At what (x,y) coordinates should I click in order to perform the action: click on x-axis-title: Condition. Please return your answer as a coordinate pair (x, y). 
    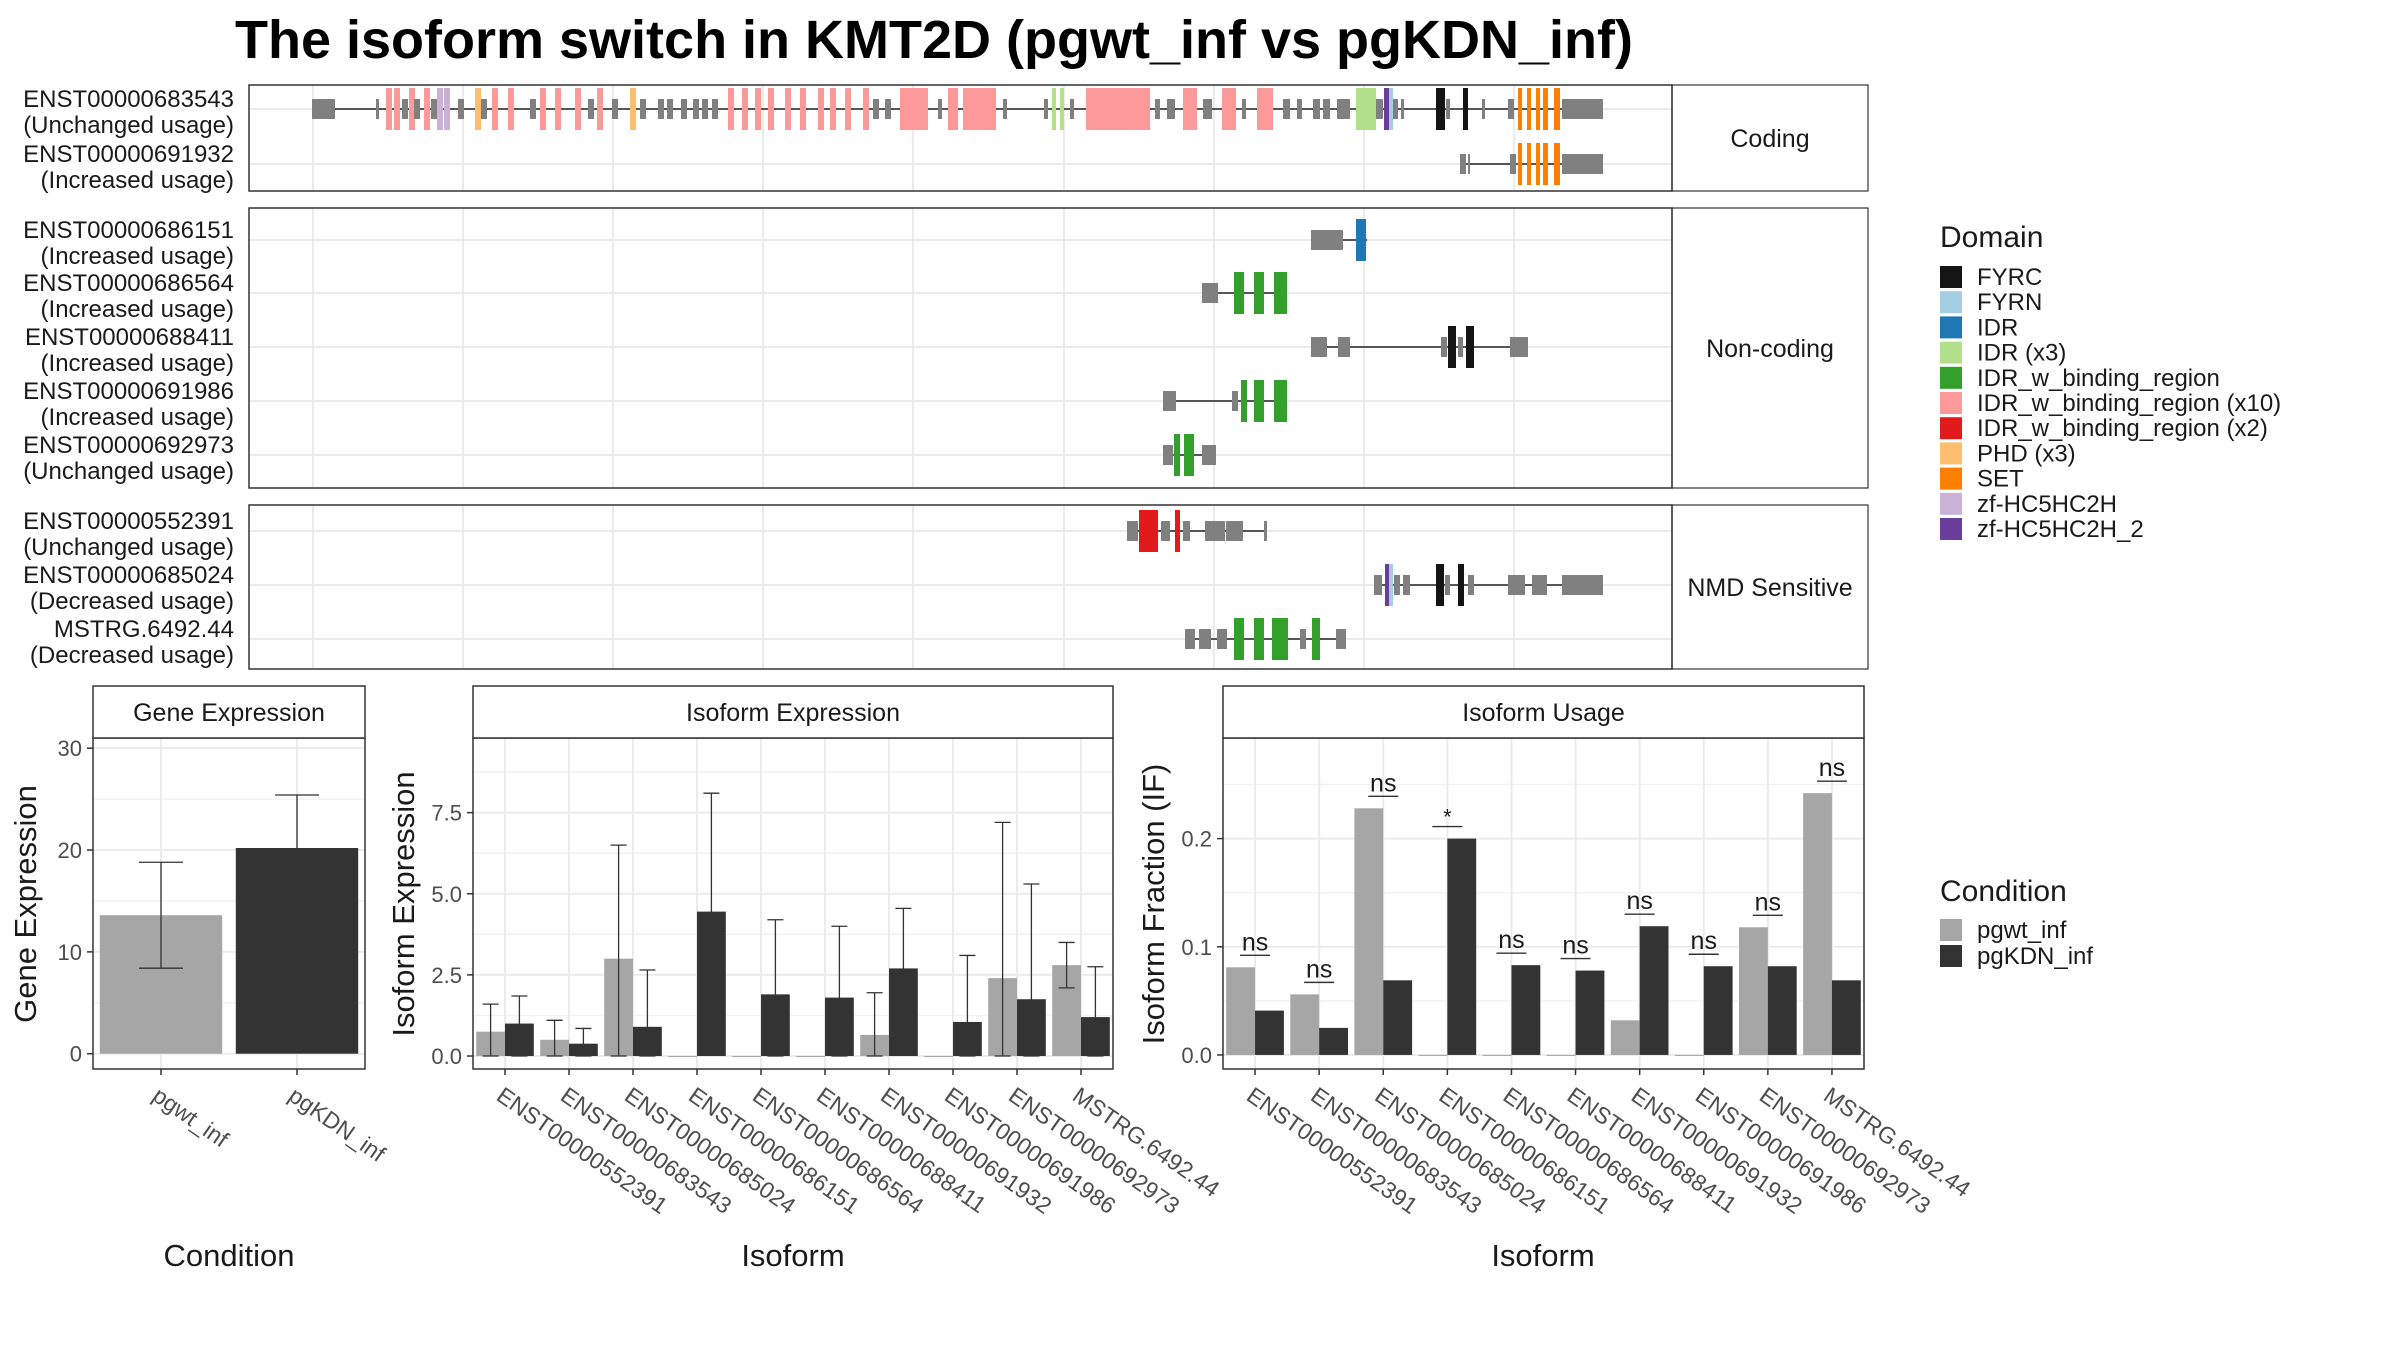
    Looking at the image, I should click on (229, 1255).